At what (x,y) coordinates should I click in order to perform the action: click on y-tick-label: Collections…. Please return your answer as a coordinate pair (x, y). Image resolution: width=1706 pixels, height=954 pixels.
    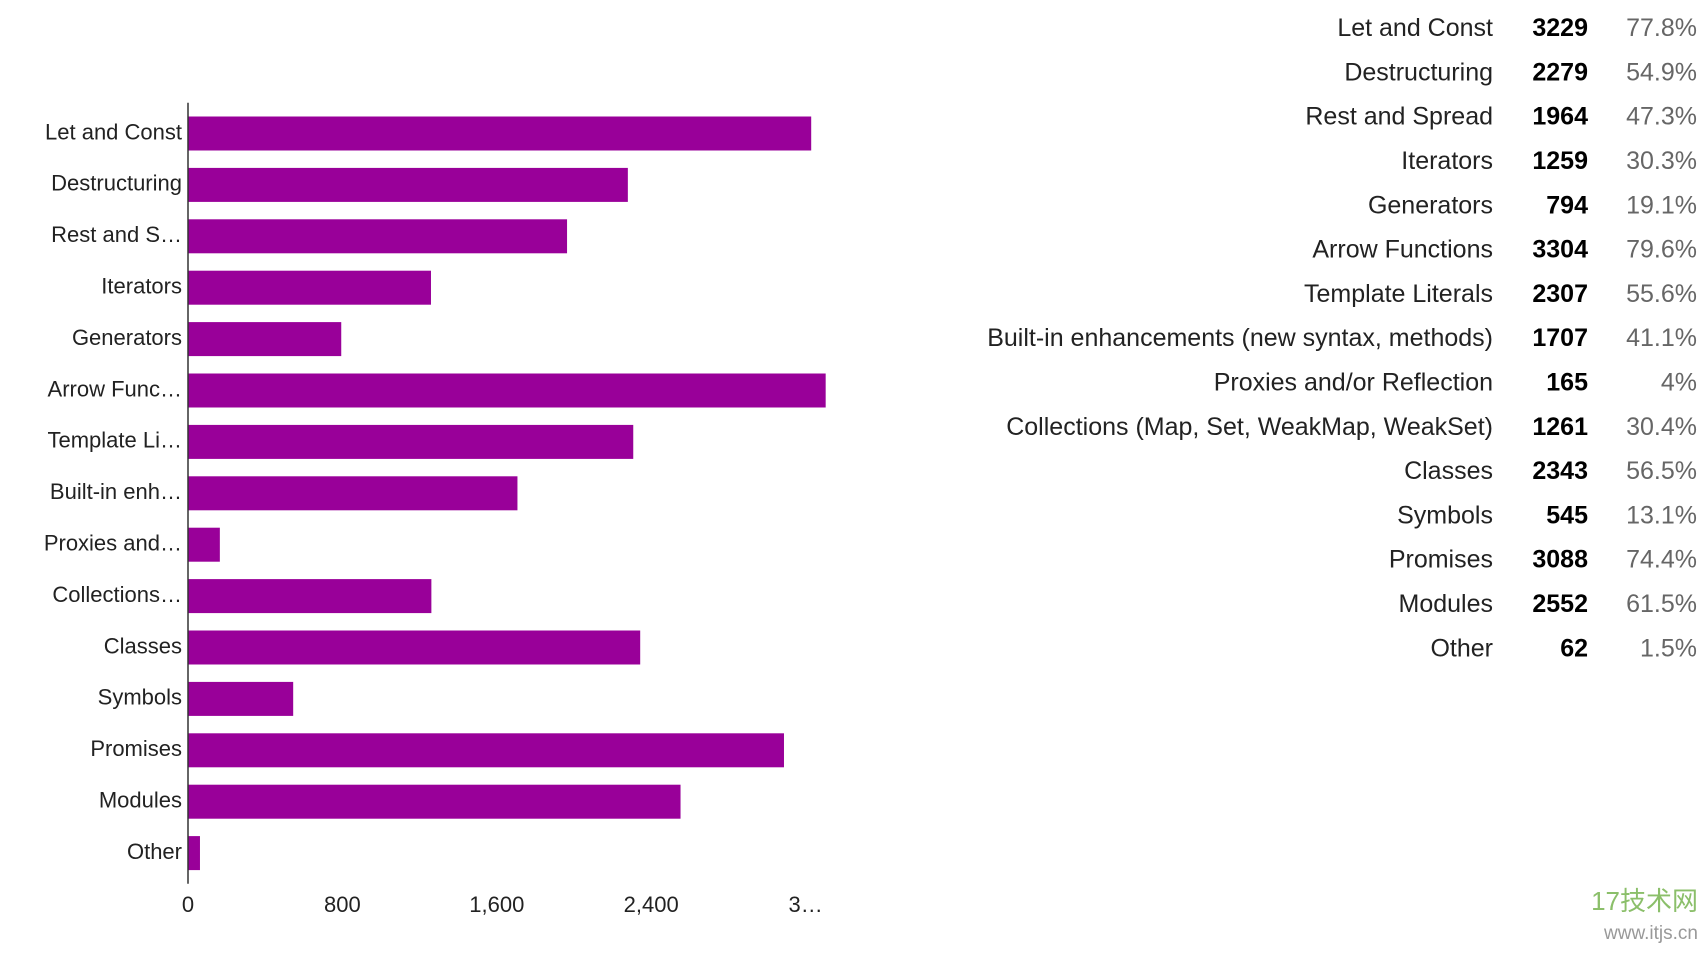
    Looking at the image, I should click on (117, 594).